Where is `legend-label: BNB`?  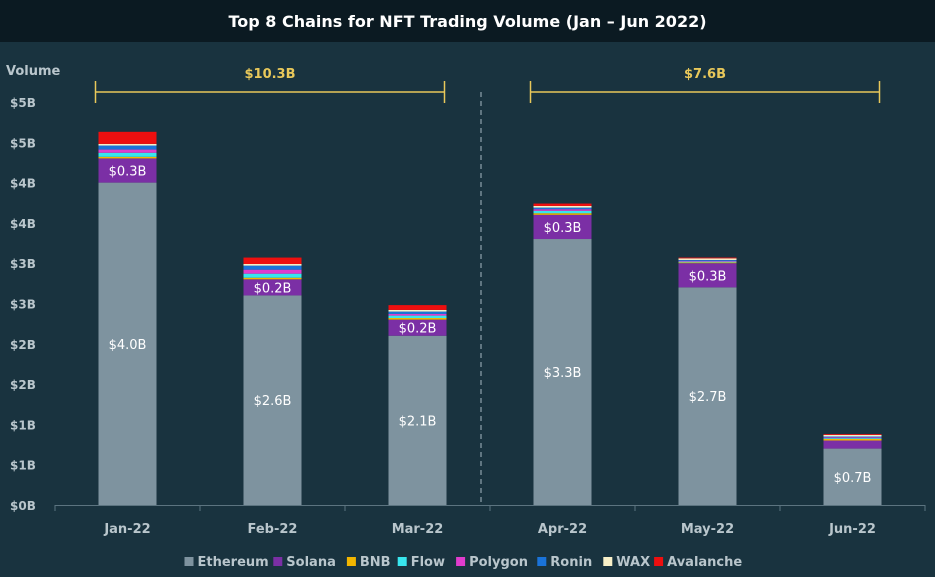 legend-label: BNB is located at coordinates (375, 562).